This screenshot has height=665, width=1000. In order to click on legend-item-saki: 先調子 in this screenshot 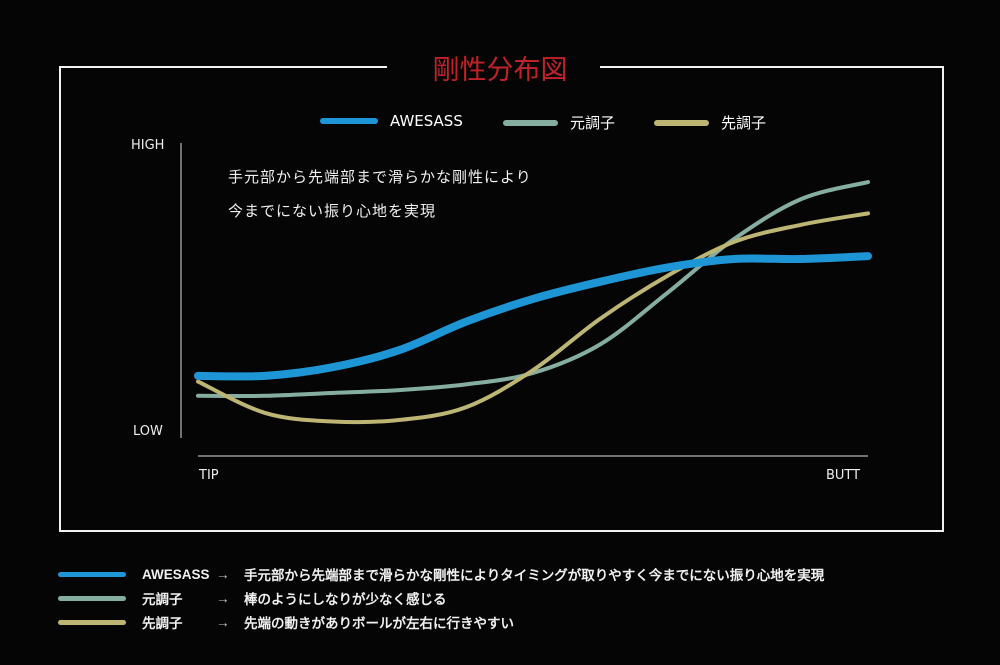, I will do `click(710, 122)`.